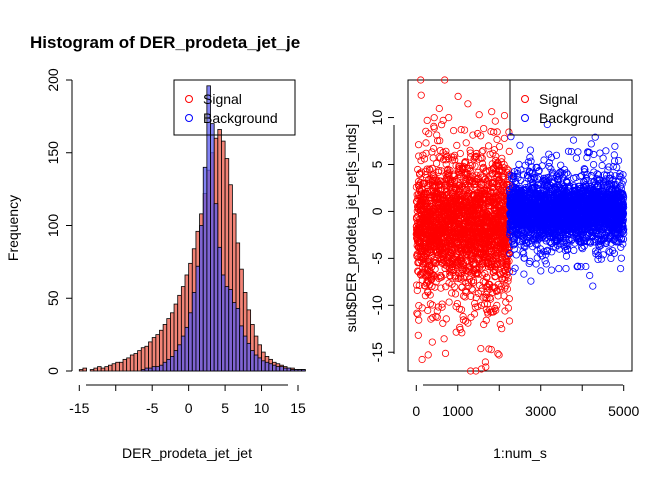 The image size is (672, 480). I want to click on histogram-x-tick-label: 10, so click(262, 408).